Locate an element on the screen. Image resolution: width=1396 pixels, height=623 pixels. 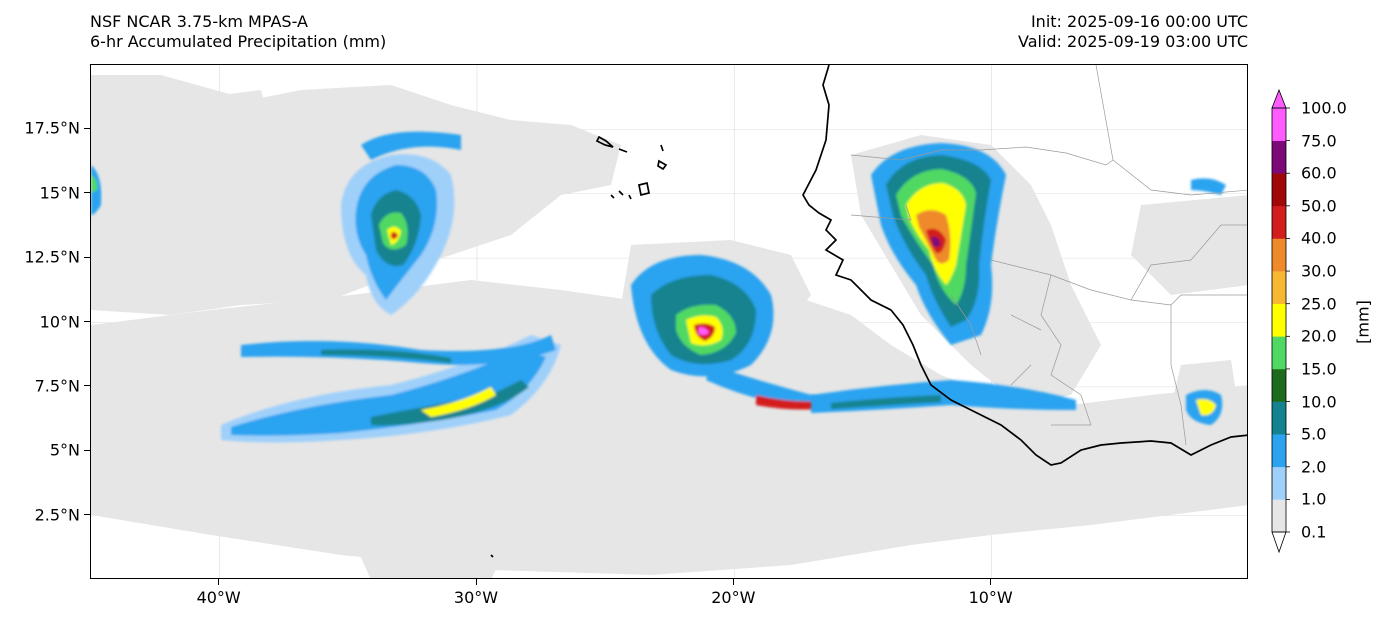
colorbar-level-label: 15.0 is located at coordinates (1319, 369).